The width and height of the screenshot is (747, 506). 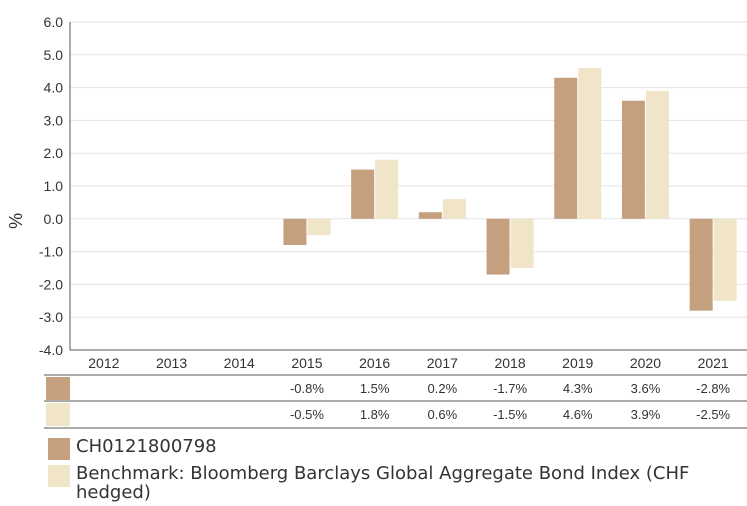 What do you see at coordinates (645, 363) in the screenshot?
I see `x-tick-label: 2020` at bounding box center [645, 363].